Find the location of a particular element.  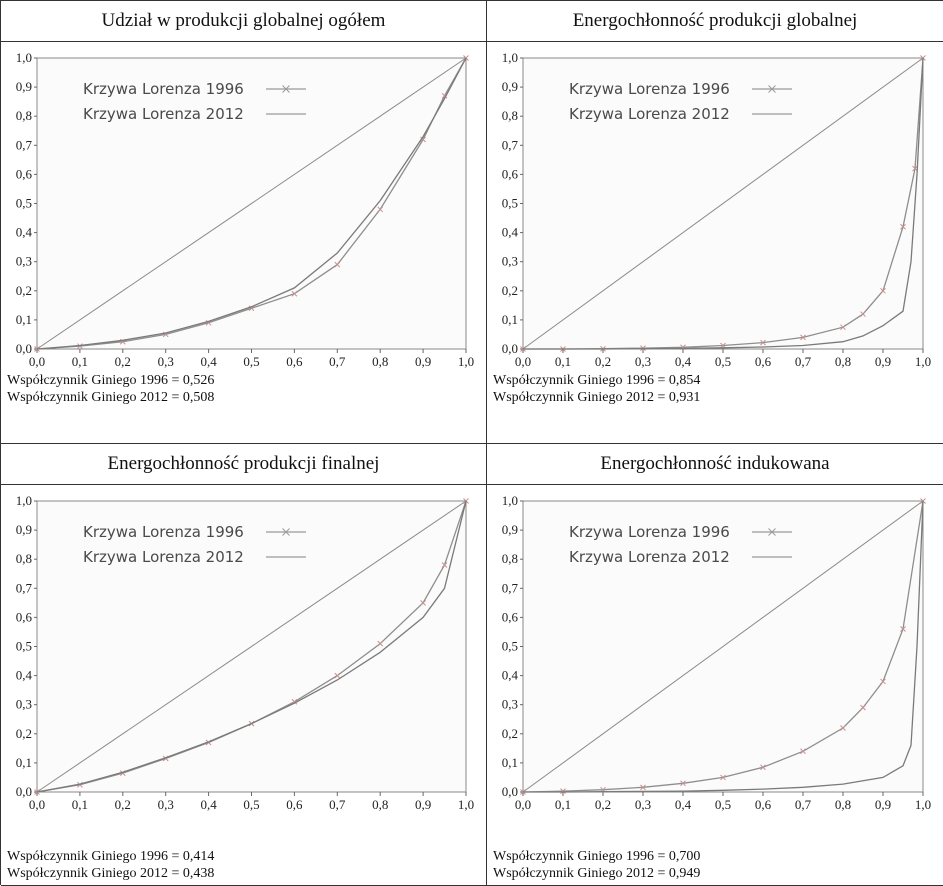

equality-line is located at coordinates (723, 646).